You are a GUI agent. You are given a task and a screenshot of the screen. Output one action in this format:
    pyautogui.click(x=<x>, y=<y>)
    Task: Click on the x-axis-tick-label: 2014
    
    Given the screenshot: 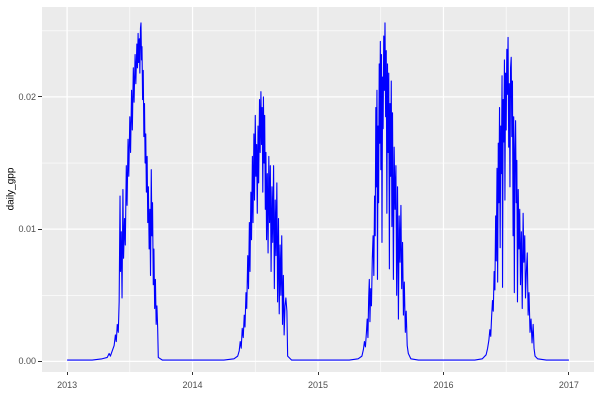 What is the action you would take?
    pyautogui.click(x=192, y=385)
    